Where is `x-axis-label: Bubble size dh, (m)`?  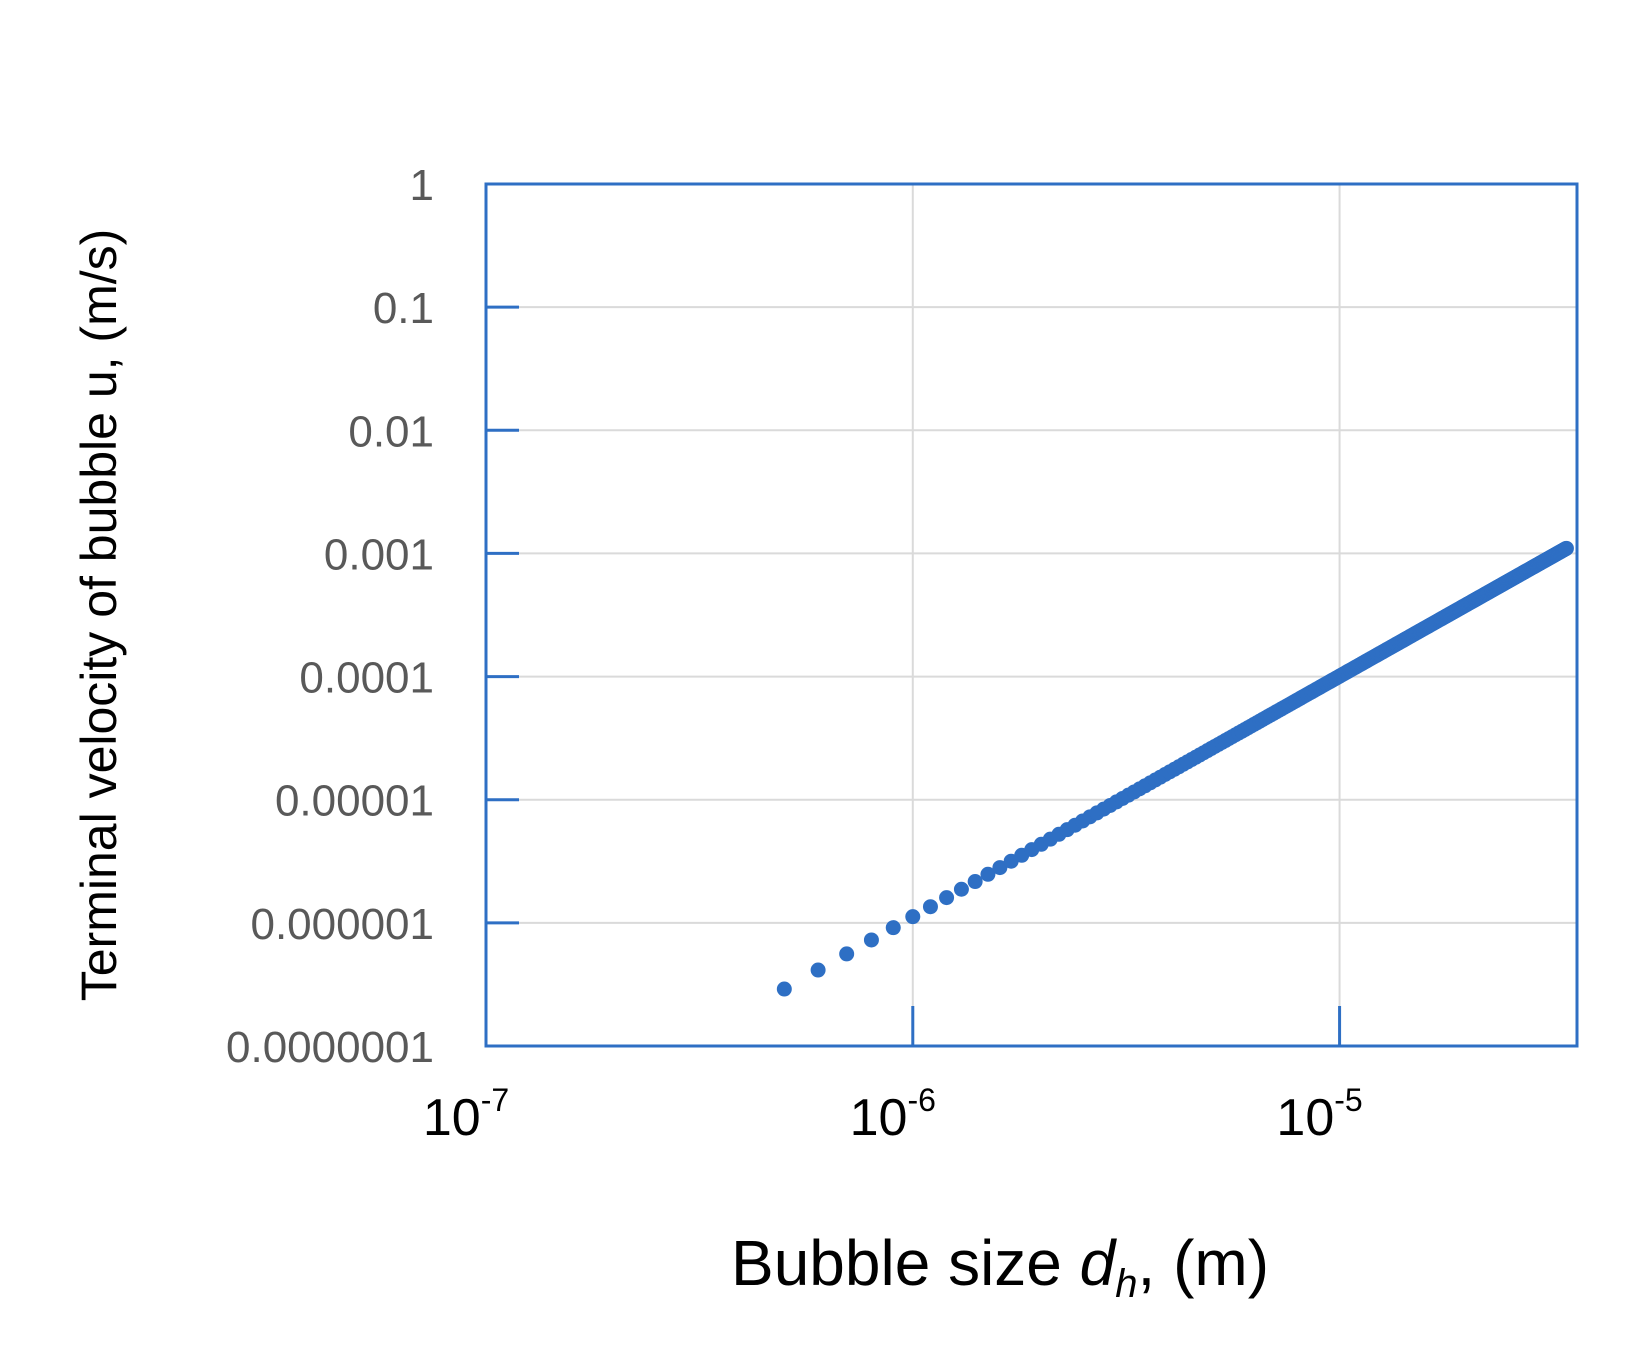
x-axis-label: Bubble size dh, (m) is located at coordinates (1000, 1266).